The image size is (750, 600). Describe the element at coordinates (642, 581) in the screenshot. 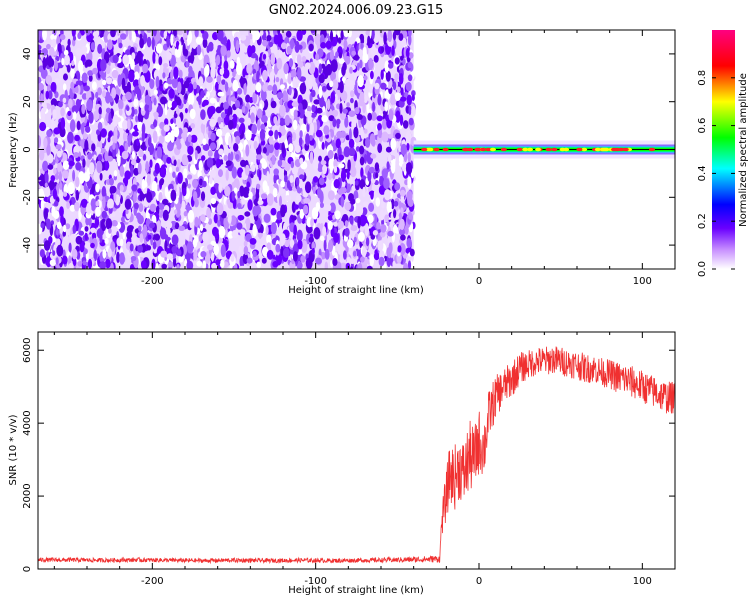

I see `x-tick-label: 100` at that location.